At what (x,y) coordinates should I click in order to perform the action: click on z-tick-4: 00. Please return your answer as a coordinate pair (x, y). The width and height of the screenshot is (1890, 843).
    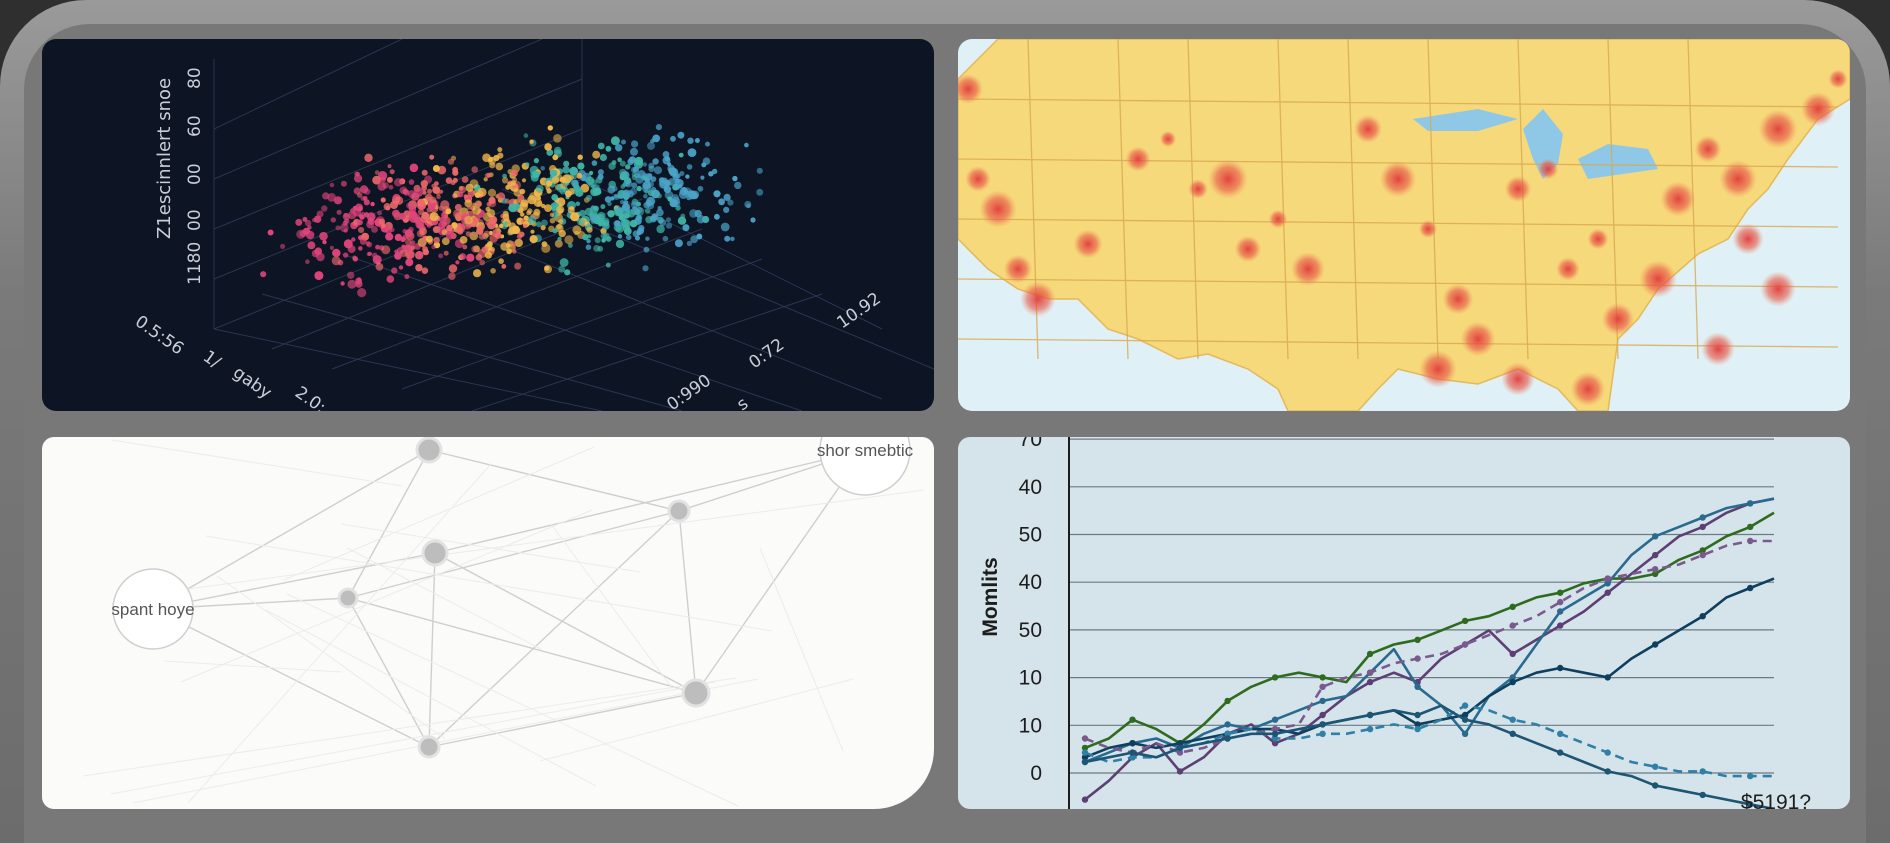
    Looking at the image, I should click on (195, 220).